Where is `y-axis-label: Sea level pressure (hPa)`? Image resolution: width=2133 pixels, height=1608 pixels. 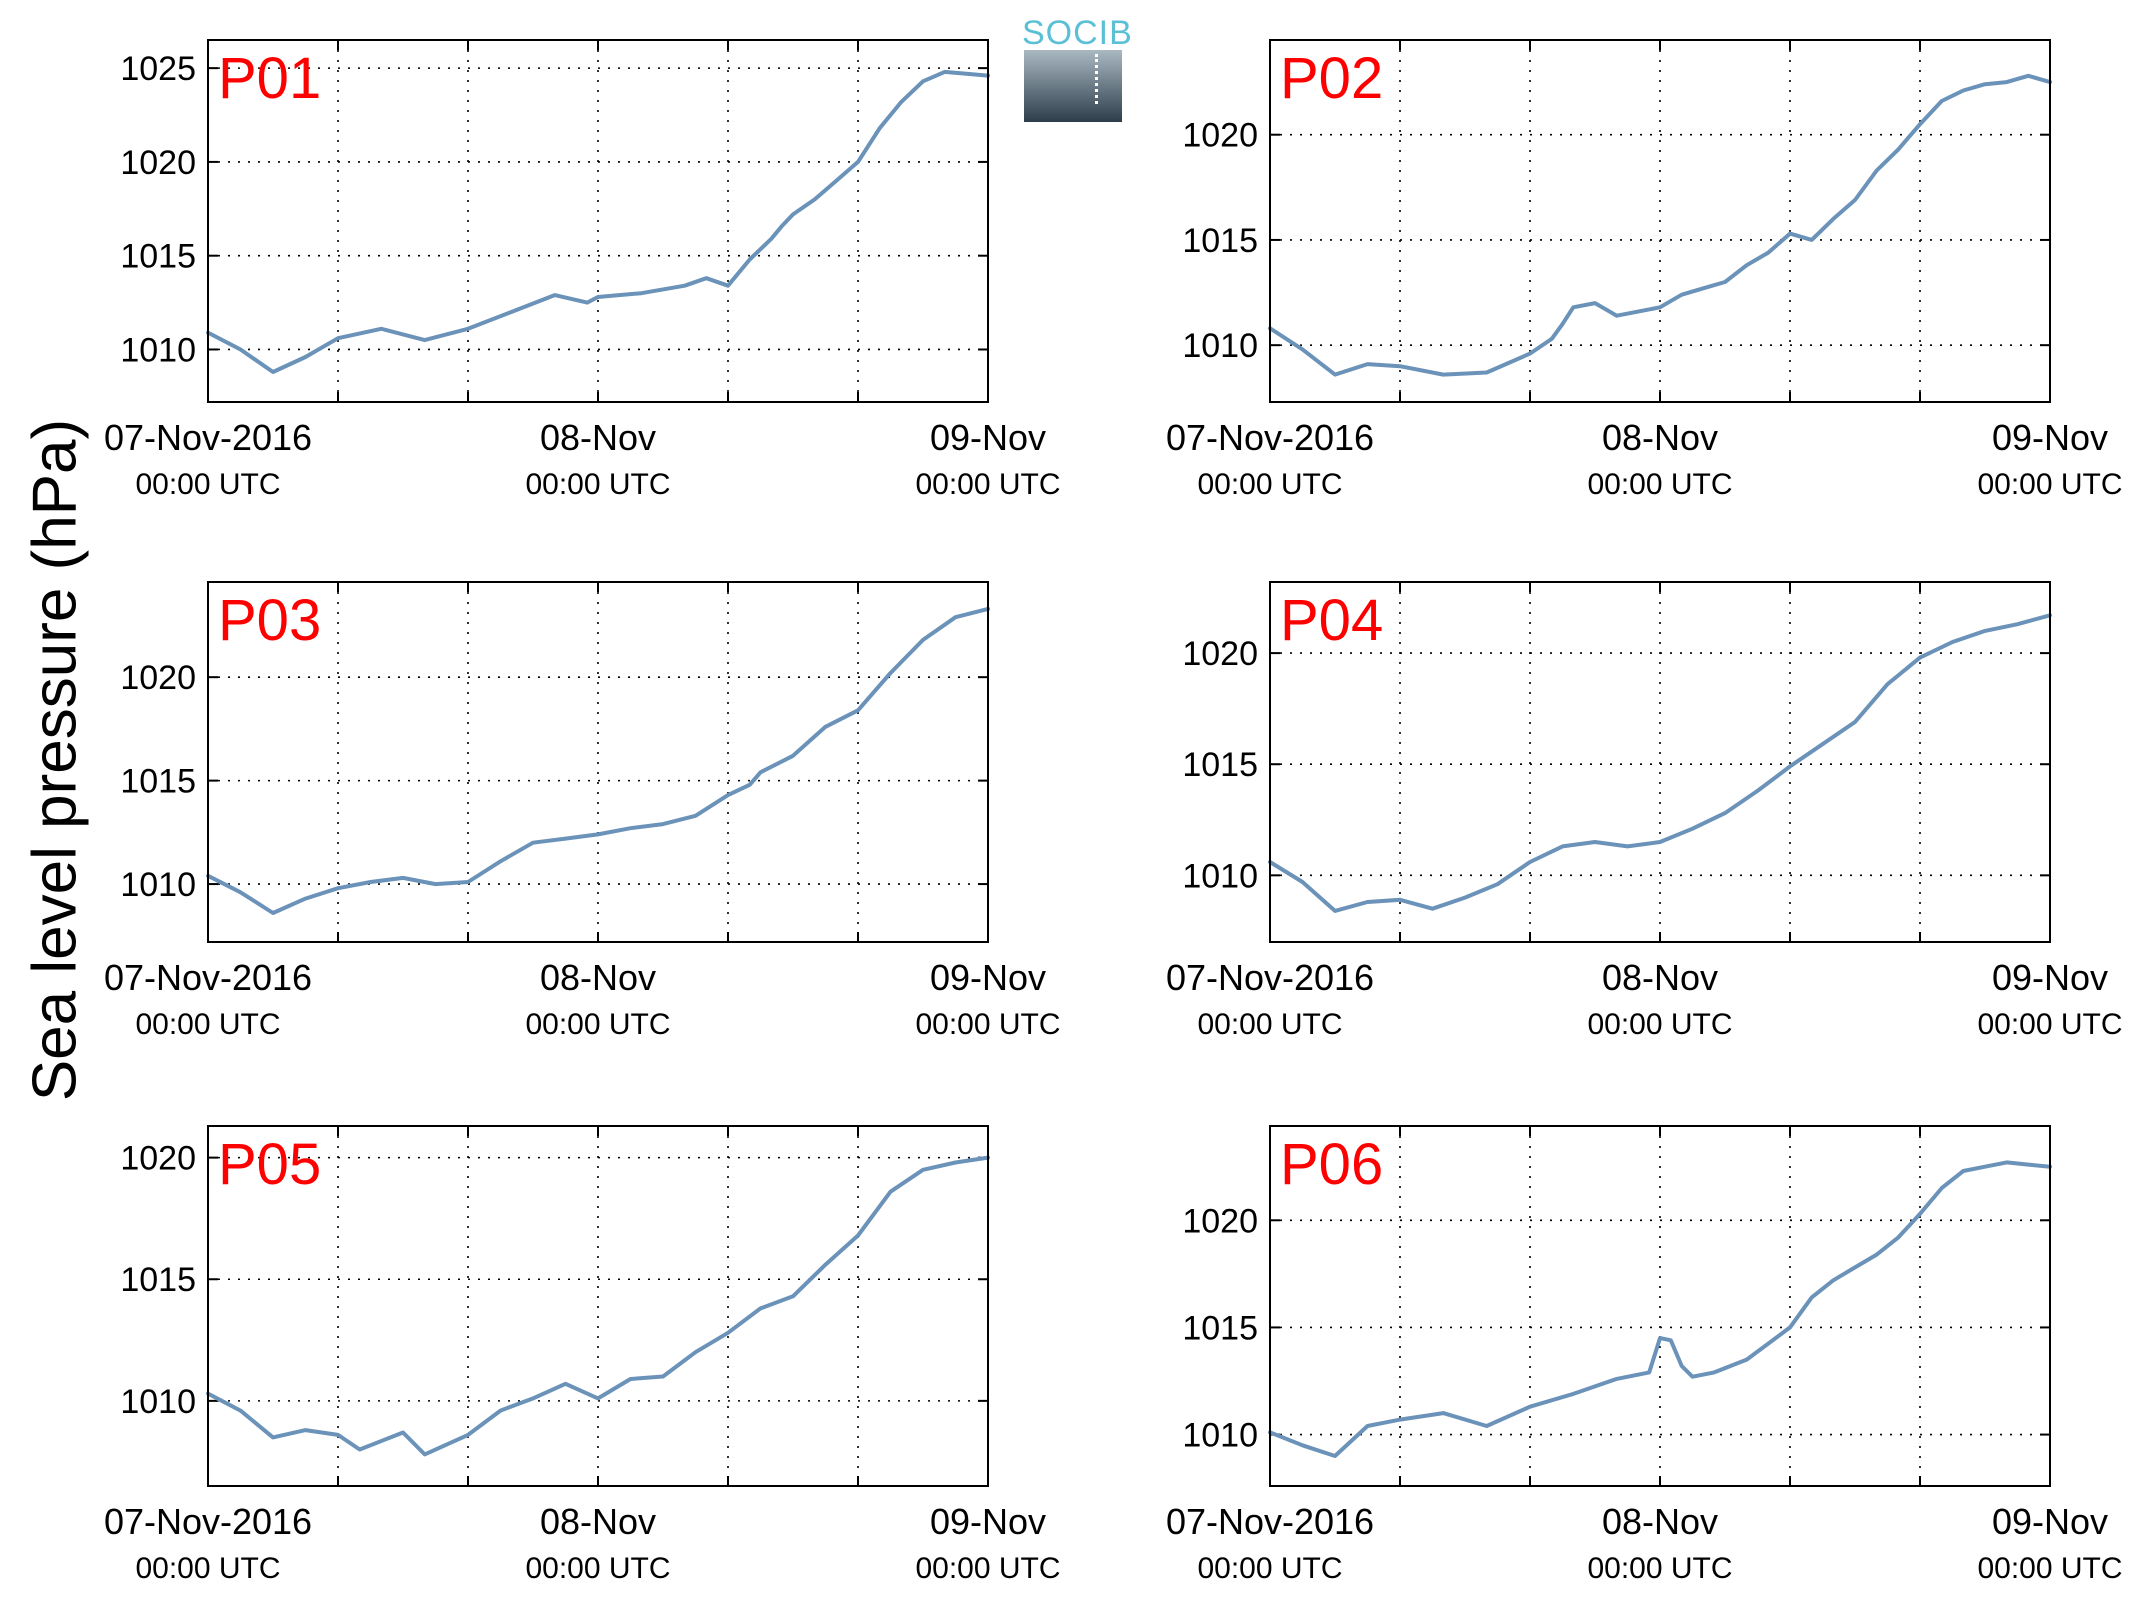
y-axis-label: Sea level pressure (hPa) is located at coordinates (55, 760).